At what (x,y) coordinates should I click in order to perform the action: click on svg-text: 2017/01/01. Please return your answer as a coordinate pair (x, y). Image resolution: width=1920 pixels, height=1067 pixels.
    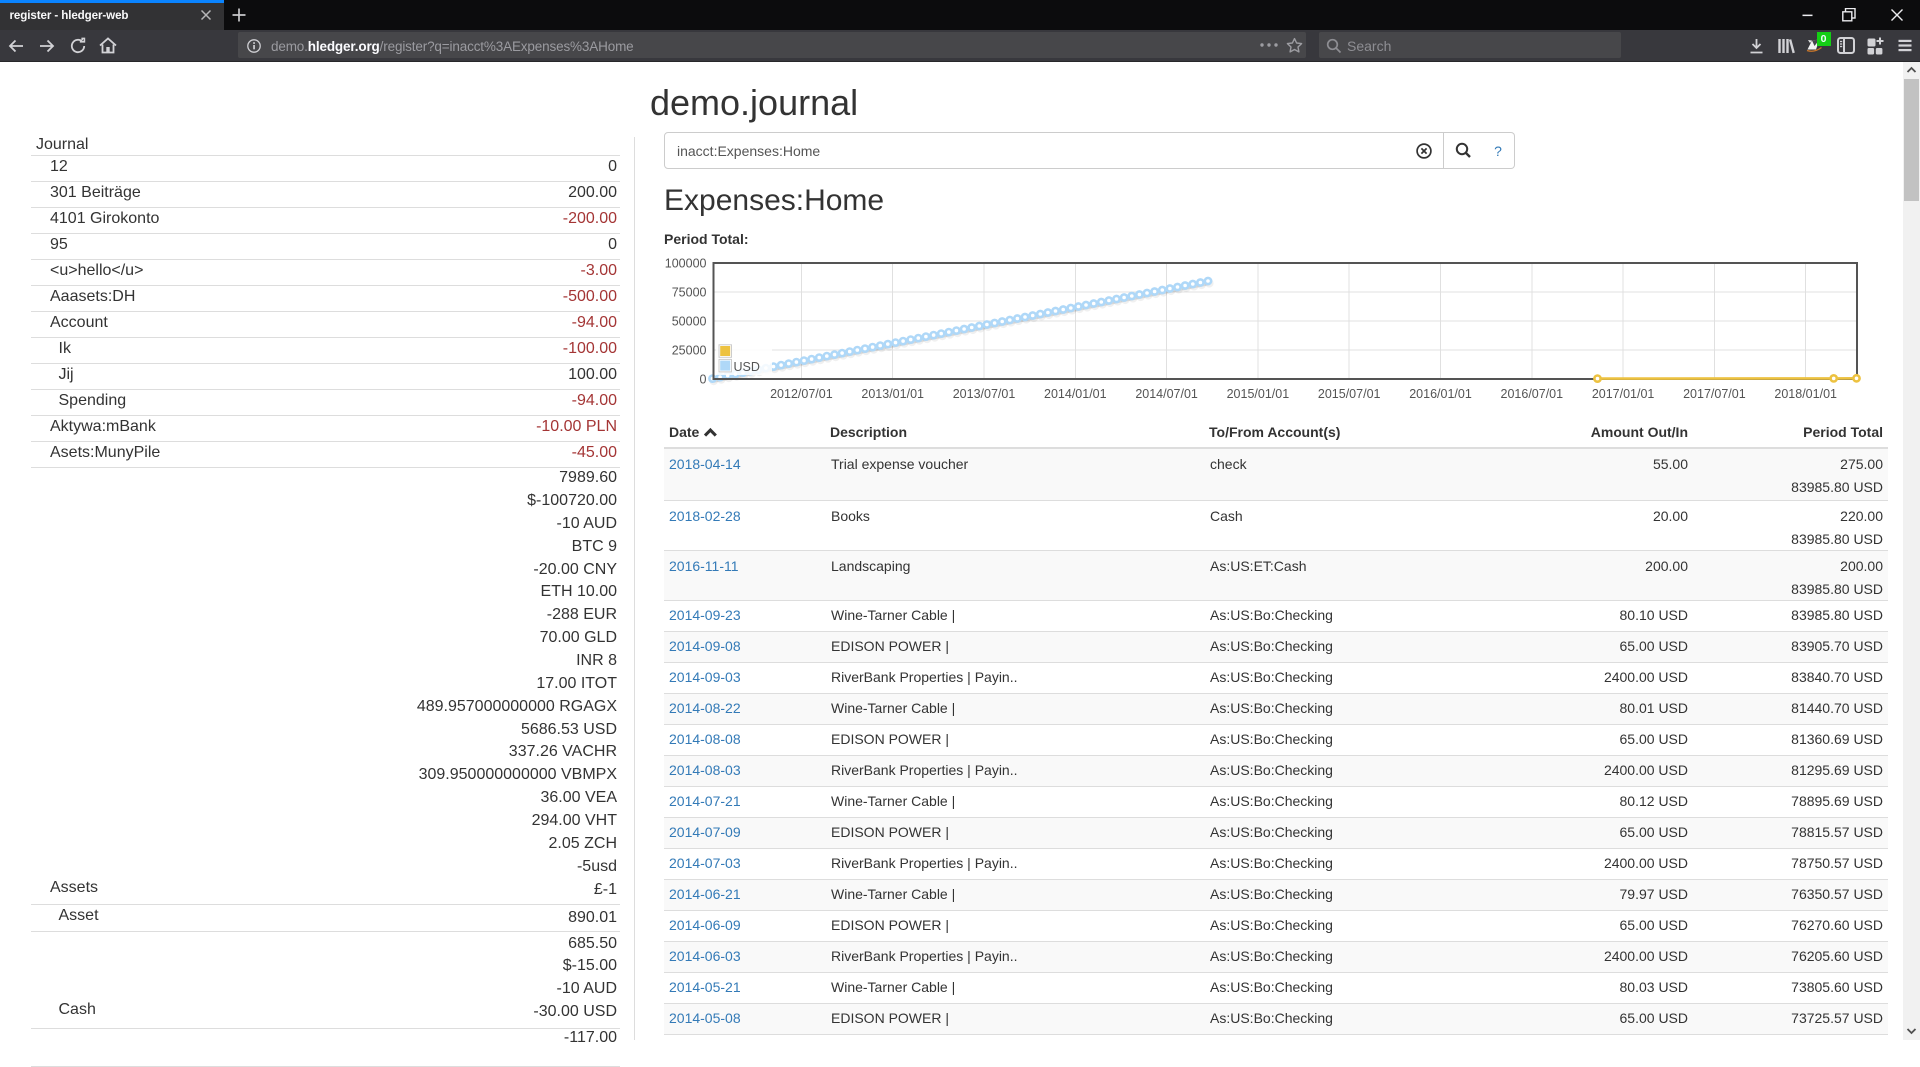
    Looking at the image, I should click on (1623, 394).